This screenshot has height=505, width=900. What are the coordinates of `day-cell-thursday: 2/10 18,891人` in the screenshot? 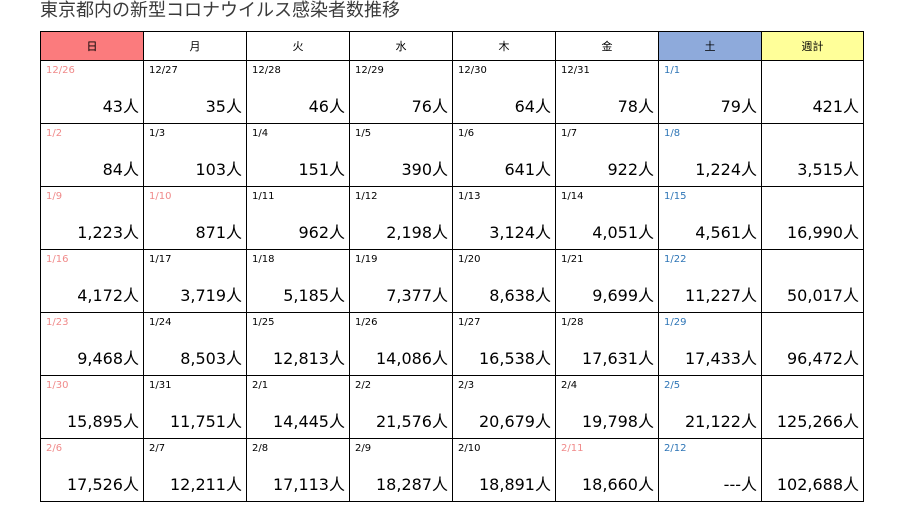 It's located at (504, 470).